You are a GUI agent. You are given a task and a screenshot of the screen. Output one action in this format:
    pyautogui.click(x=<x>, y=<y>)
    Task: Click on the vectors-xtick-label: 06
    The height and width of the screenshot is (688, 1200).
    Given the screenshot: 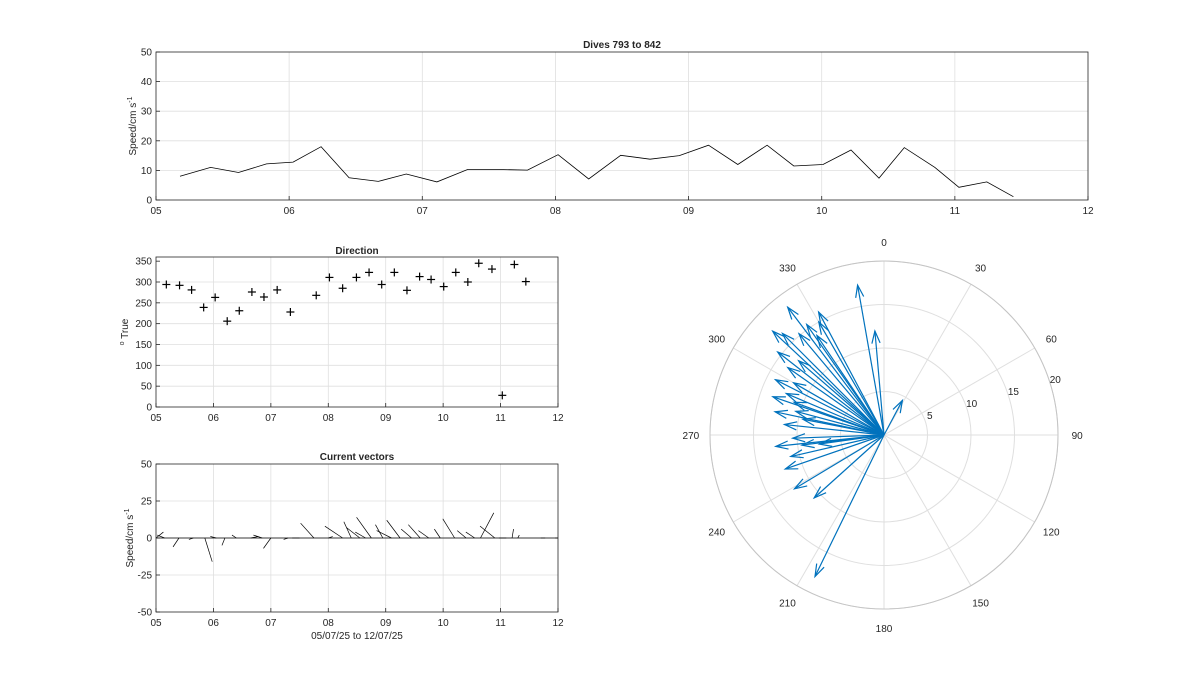 What is the action you would take?
    pyautogui.click(x=214, y=623)
    